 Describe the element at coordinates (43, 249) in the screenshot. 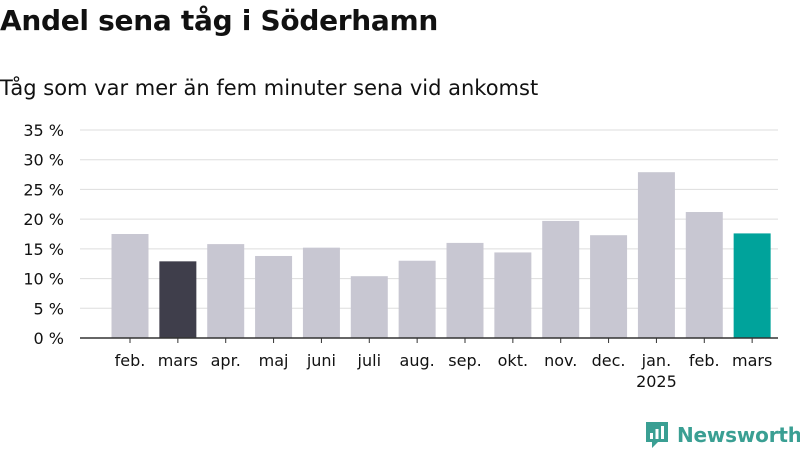

I see `y-tick-label: 15 %` at that location.